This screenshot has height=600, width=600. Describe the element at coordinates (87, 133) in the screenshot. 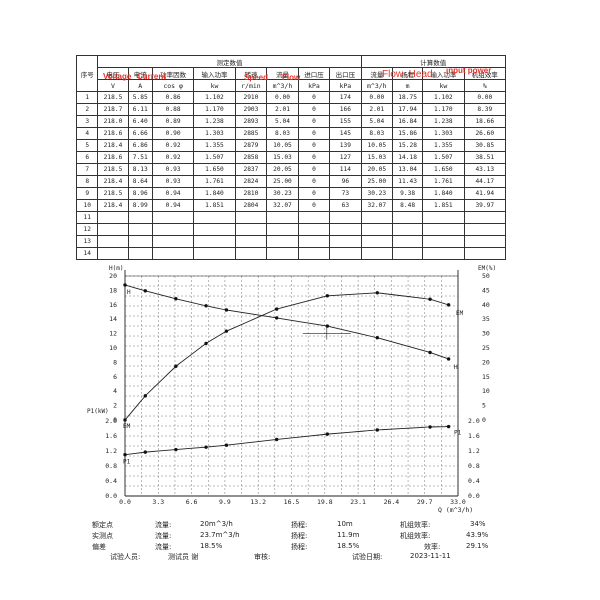

I see `table-cell: 4` at that location.